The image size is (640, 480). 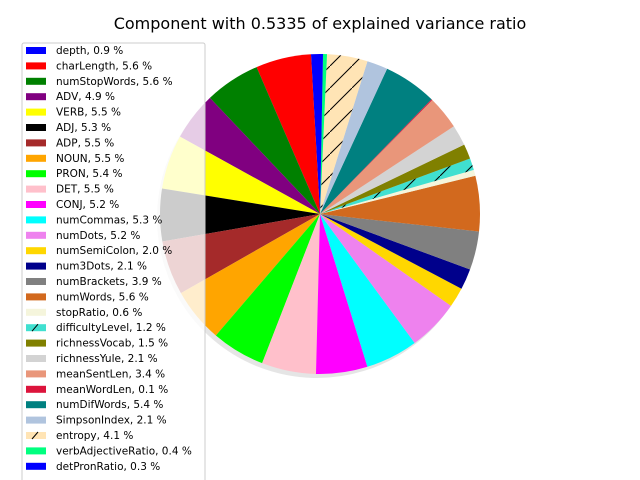 What do you see at coordinates (98, 236) in the screenshot?
I see `legend-label-numDots: numDots, 5.2 %` at bounding box center [98, 236].